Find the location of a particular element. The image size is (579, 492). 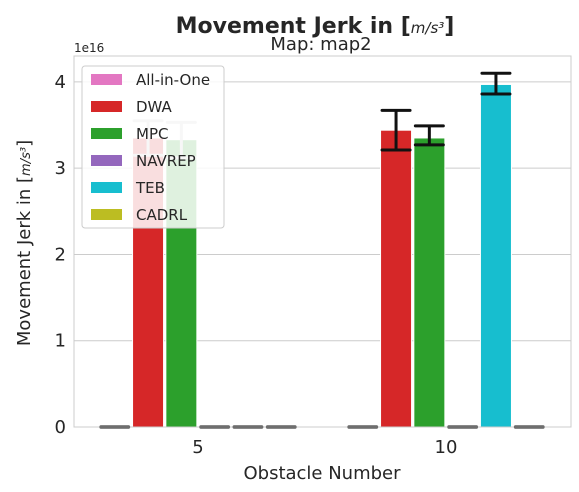

legend-label-dwa: DWA is located at coordinates (154, 107).